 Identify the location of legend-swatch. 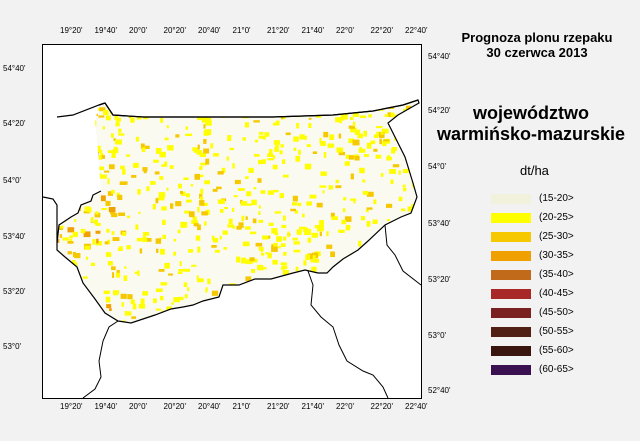
(511, 351).